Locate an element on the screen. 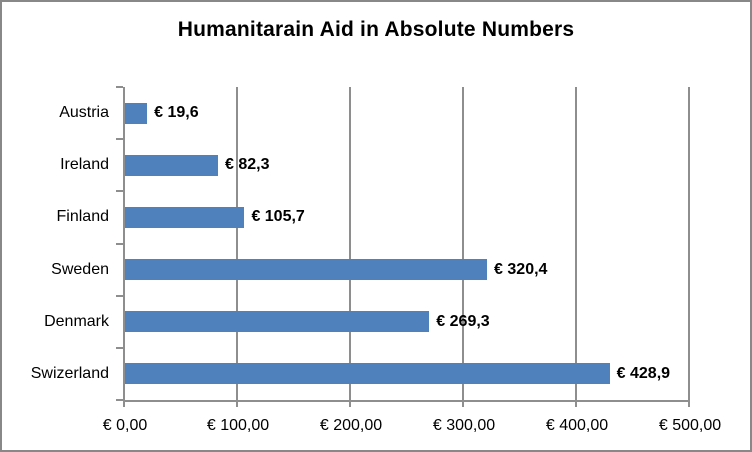 The height and width of the screenshot is (452, 752). value-label-ireland: € 82,3 is located at coordinates (247, 165).